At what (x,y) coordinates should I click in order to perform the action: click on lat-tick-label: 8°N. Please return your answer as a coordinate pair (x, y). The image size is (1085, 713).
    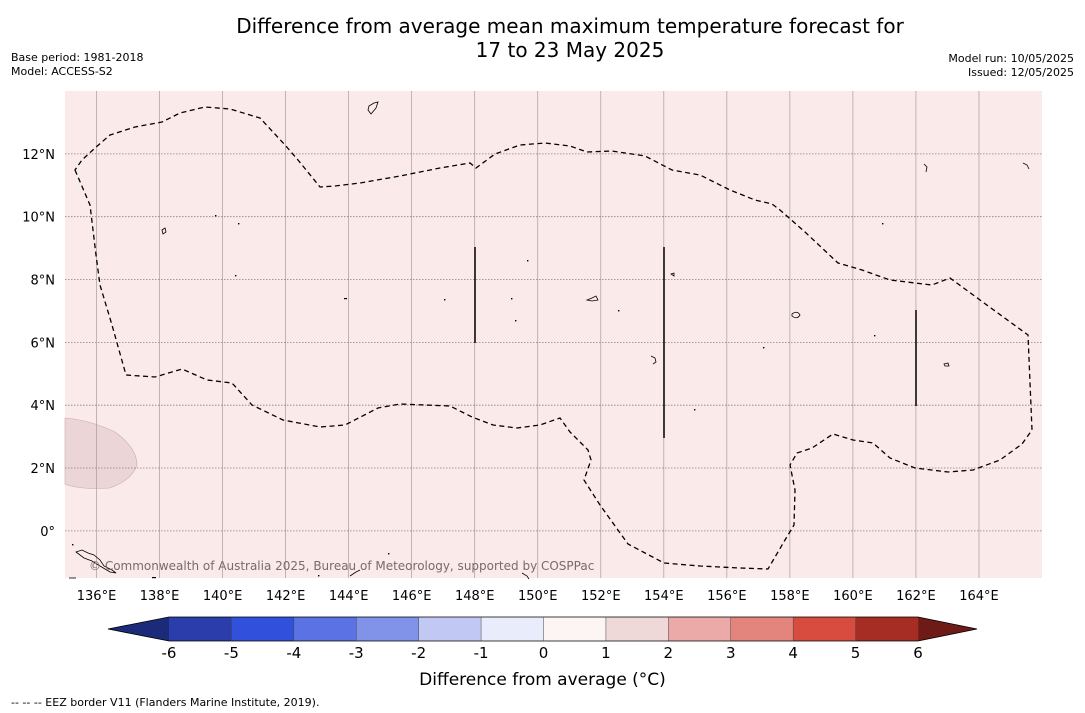
    Looking at the image, I should click on (43, 281).